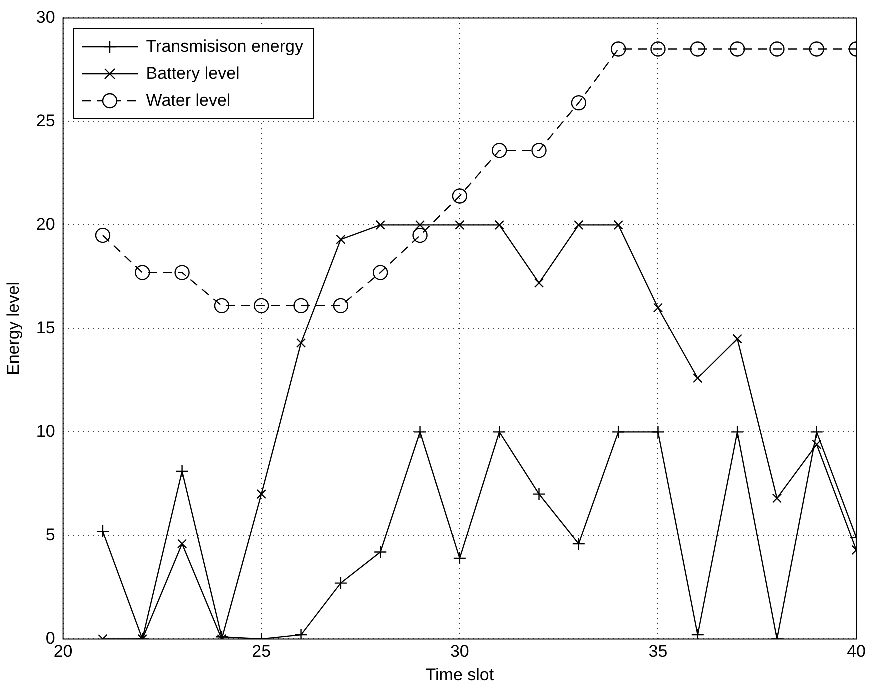 The image size is (869, 686). Describe the element at coordinates (262, 652) in the screenshot. I see `x-tick-label: 25` at that location.